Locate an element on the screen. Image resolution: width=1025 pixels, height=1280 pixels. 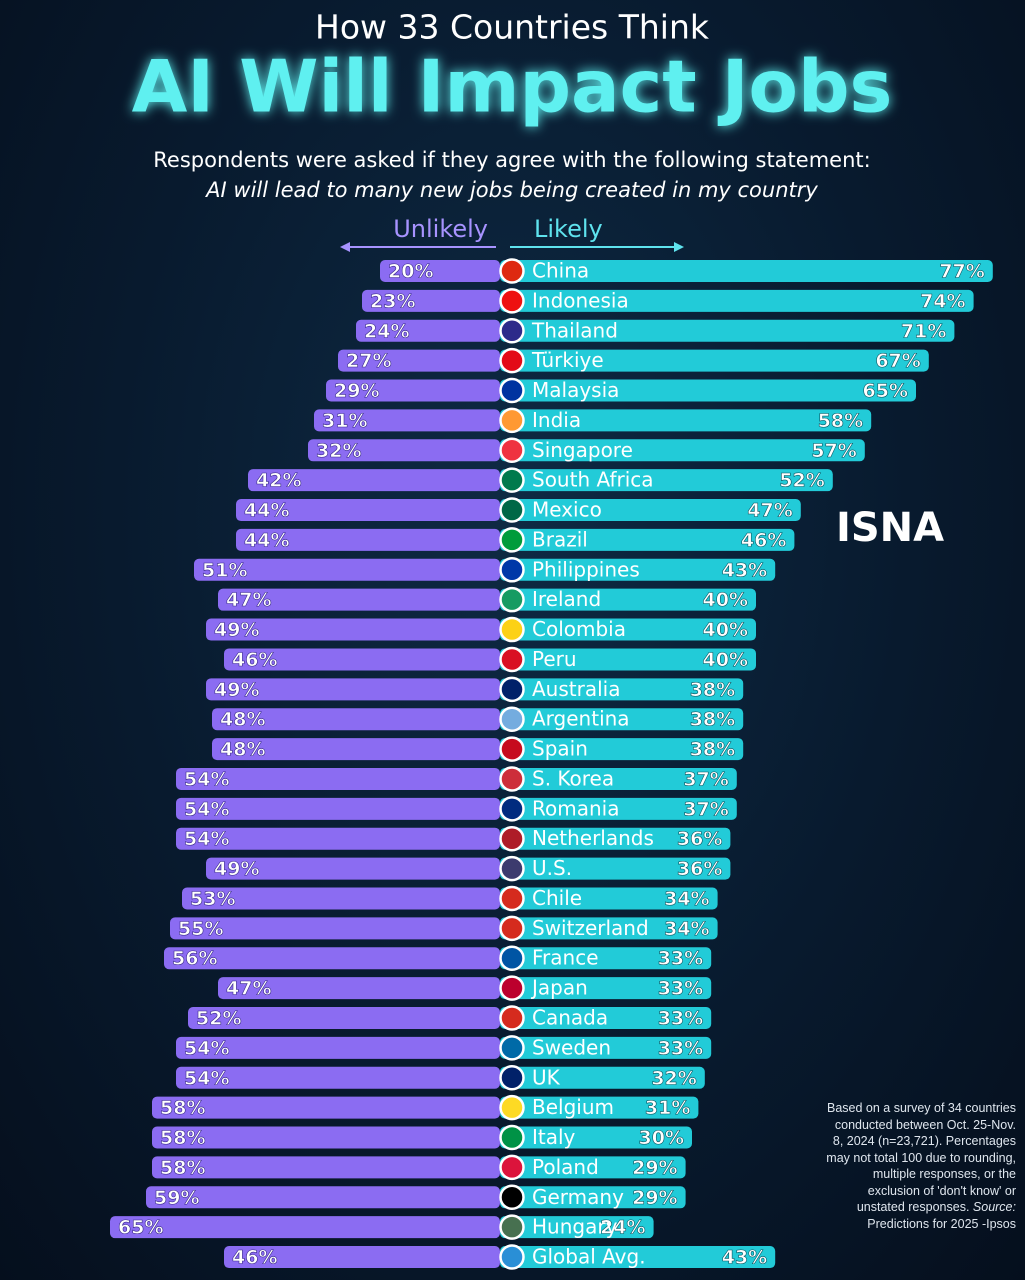
value-label: 67% is located at coordinates (897, 361).